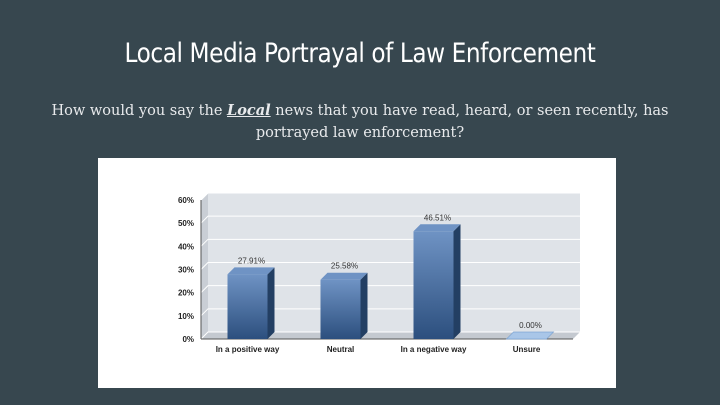  What do you see at coordinates (437, 217) in the screenshot?
I see `data-label: 46.51%` at bounding box center [437, 217].